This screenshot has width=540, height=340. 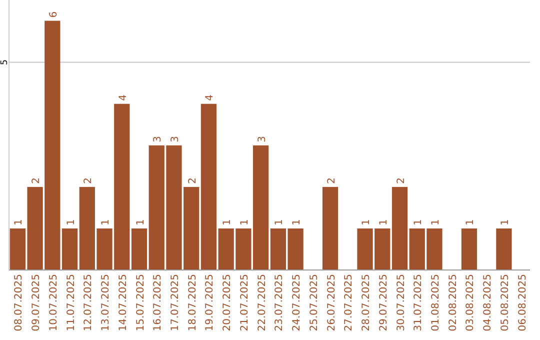 I want to click on x-tick-label: 15.07.2025, so click(x=140, y=303).